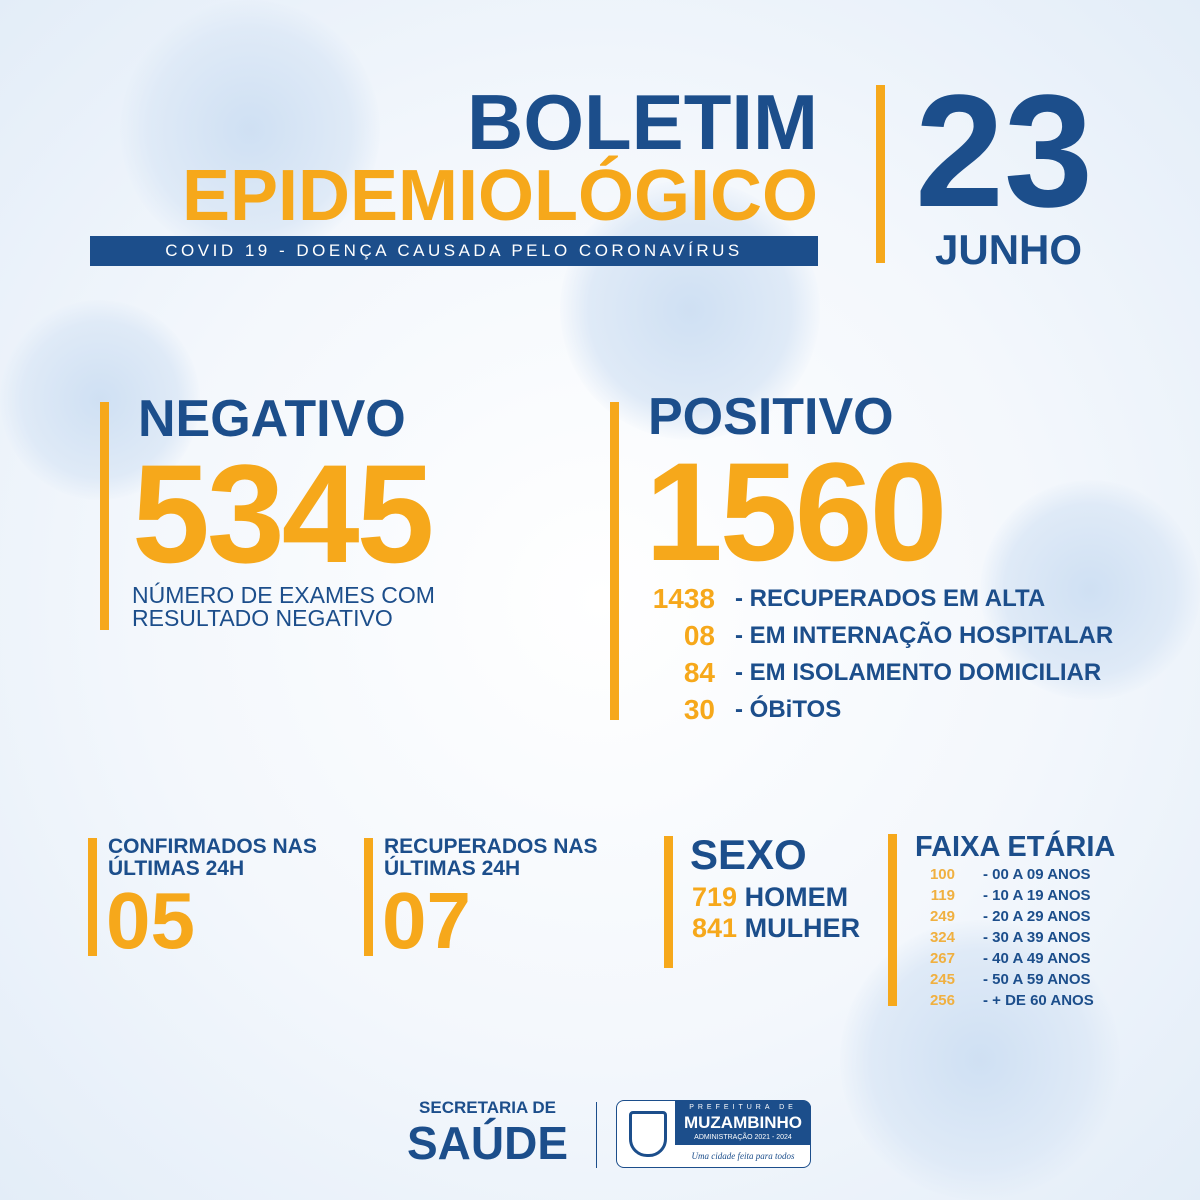  I want to click on sexo-label: SEXO, so click(748, 854).